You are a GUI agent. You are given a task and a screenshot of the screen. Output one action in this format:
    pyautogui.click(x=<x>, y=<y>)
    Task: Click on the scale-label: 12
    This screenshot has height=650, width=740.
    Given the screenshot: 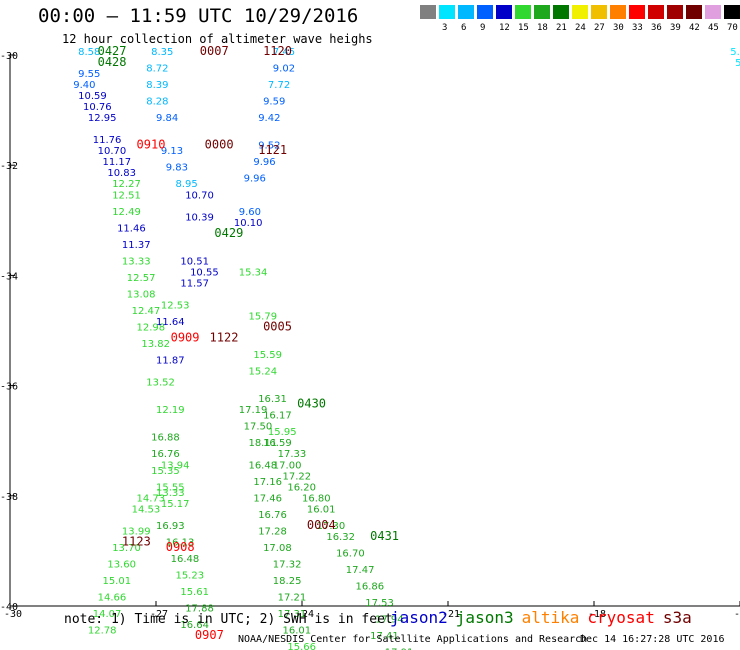 What is the action you would take?
    pyautogui.click(x=504, y=28)
    